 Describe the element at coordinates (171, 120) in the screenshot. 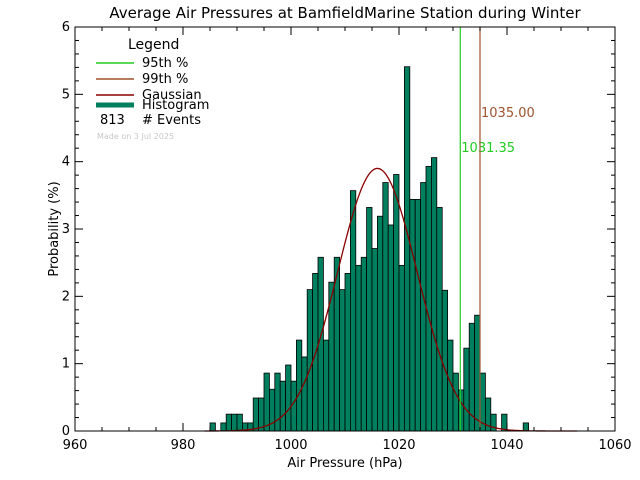

I see `legend-events-label: # Events` at that location.